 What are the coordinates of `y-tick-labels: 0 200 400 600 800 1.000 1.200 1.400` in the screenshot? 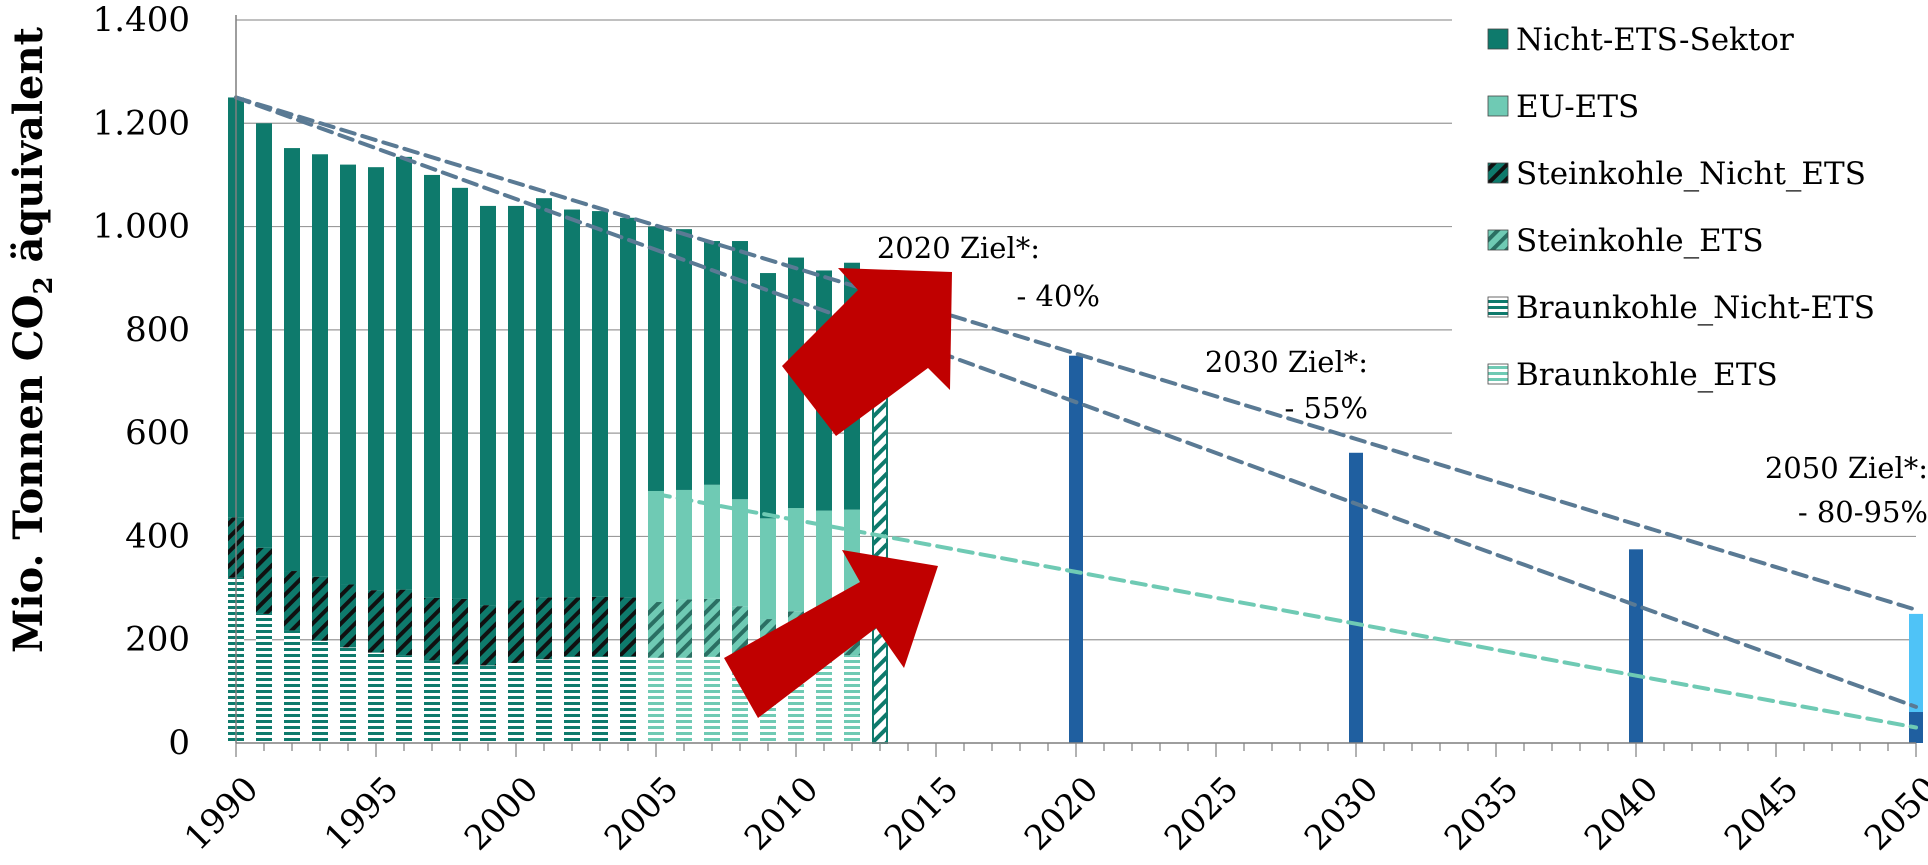 It's located at (141, 381).